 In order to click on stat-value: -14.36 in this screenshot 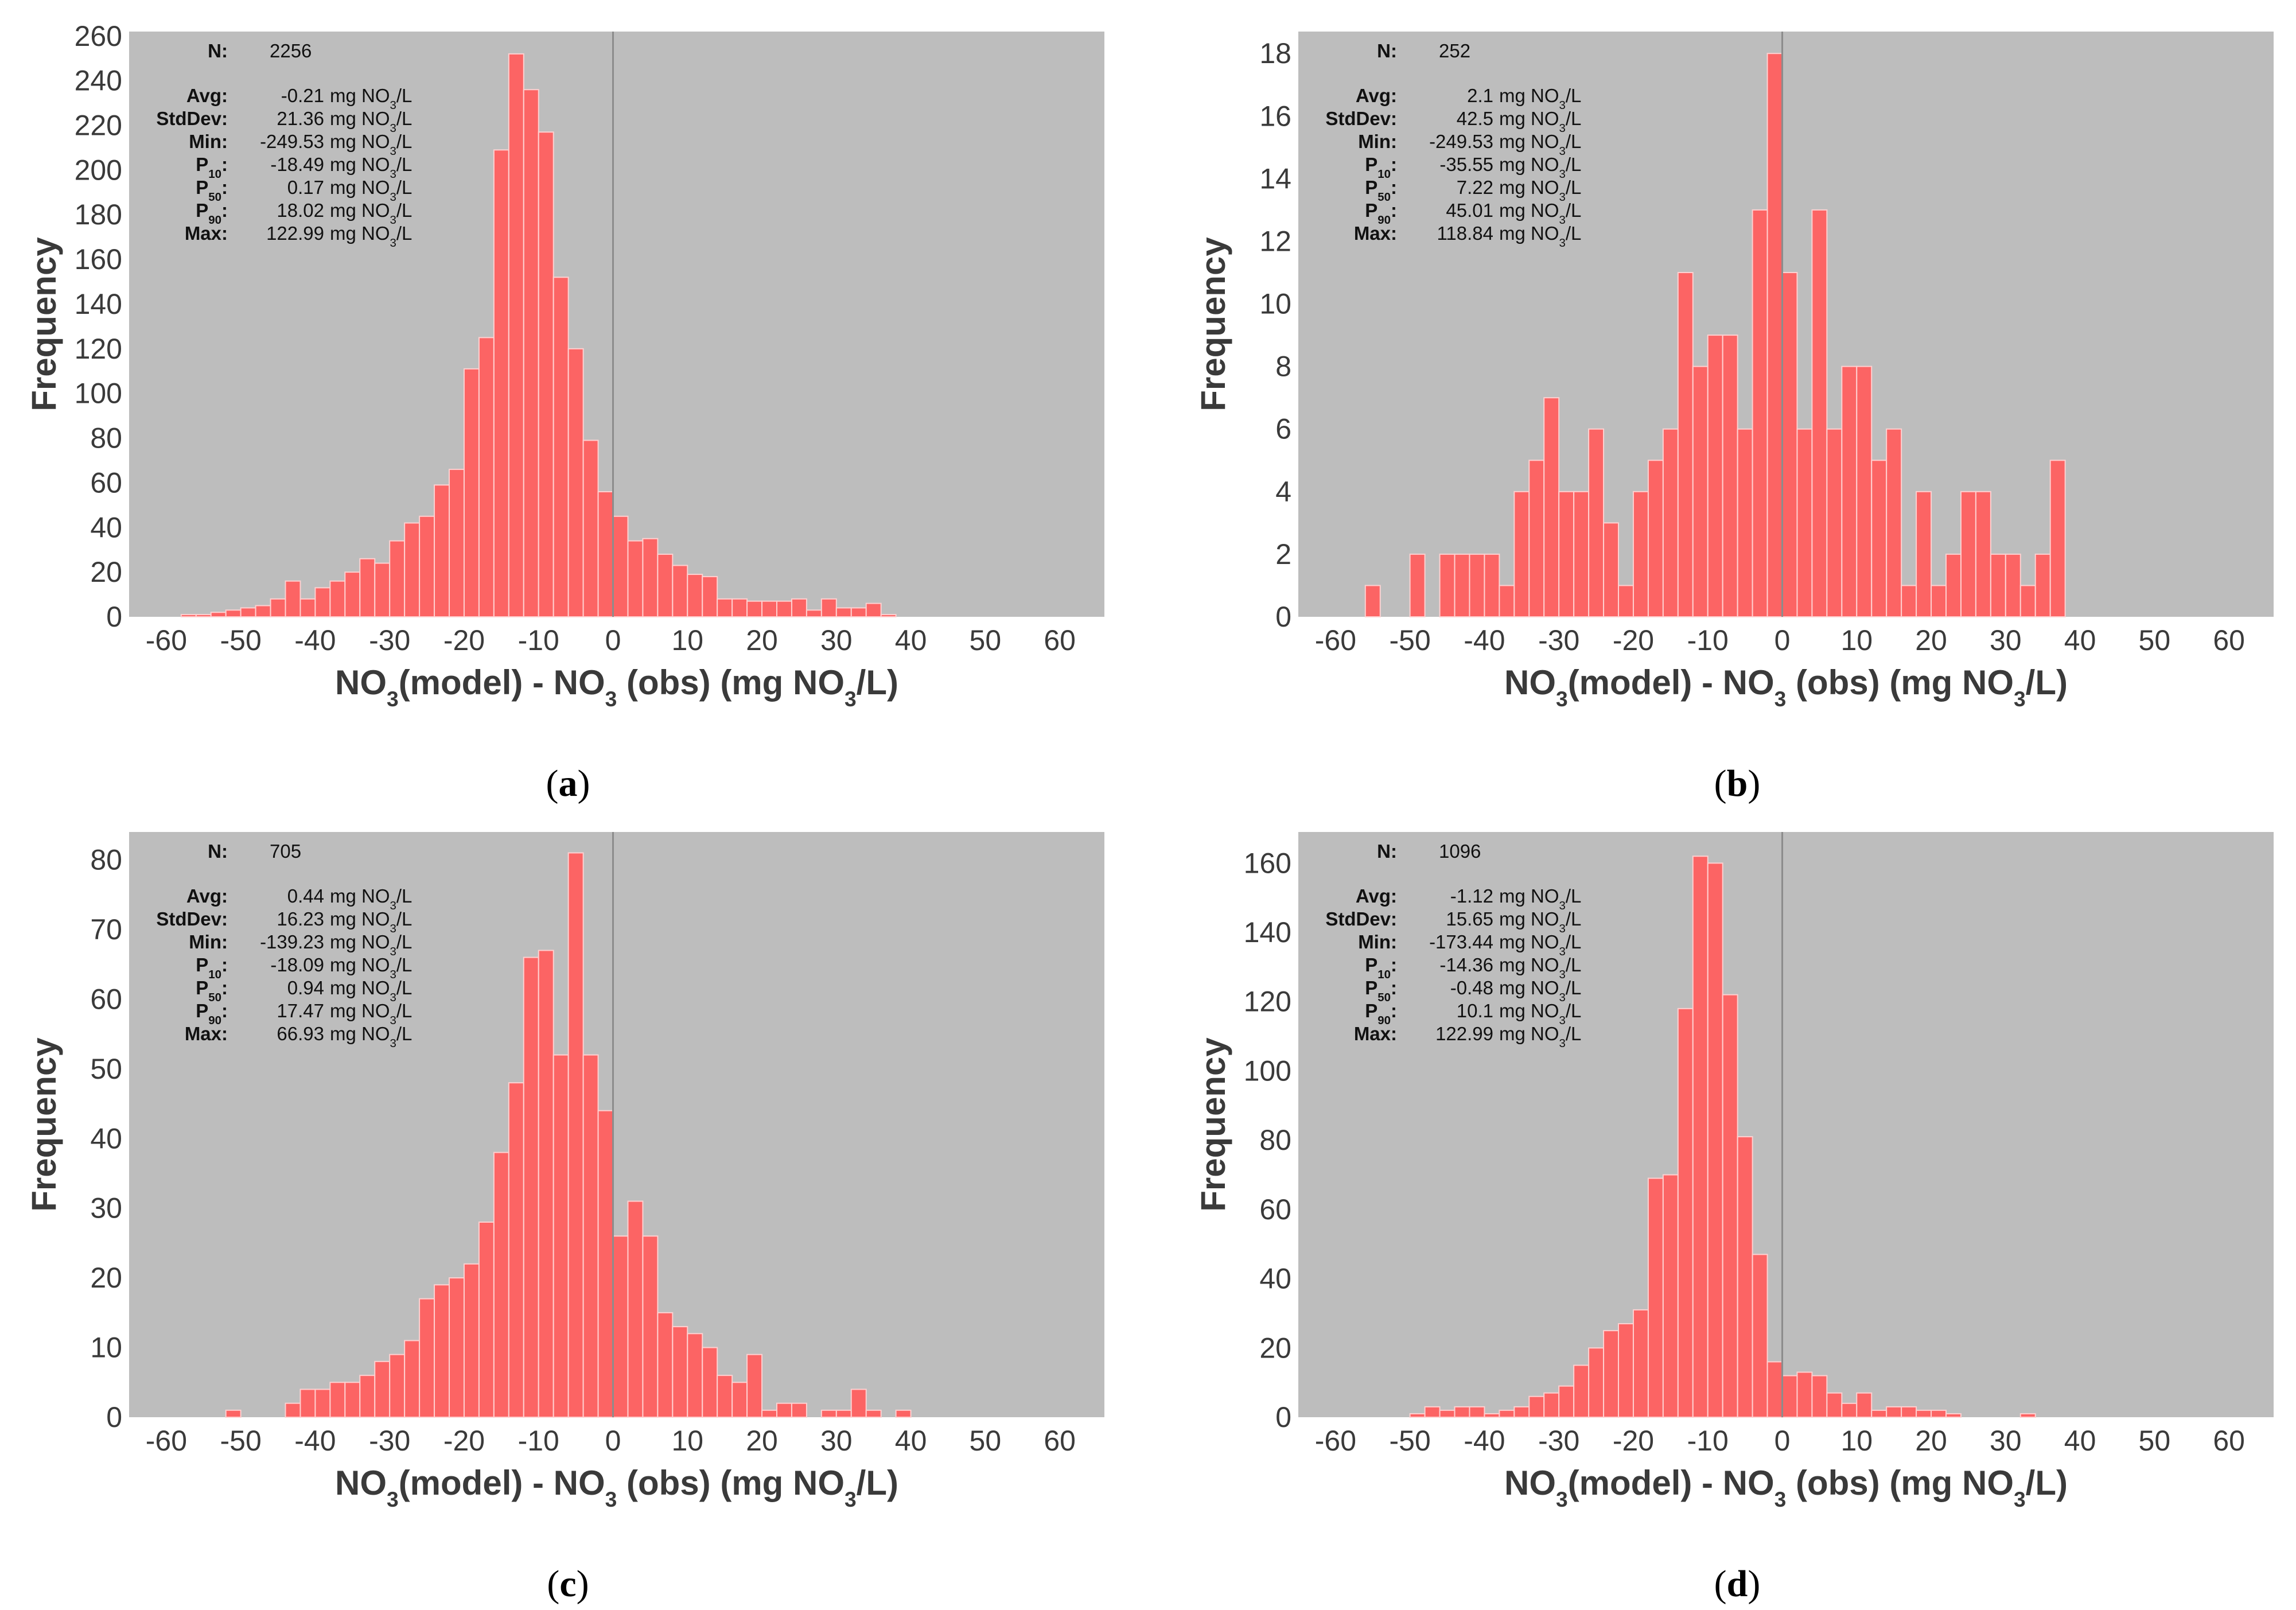, I will do `click(1466, 964)`.